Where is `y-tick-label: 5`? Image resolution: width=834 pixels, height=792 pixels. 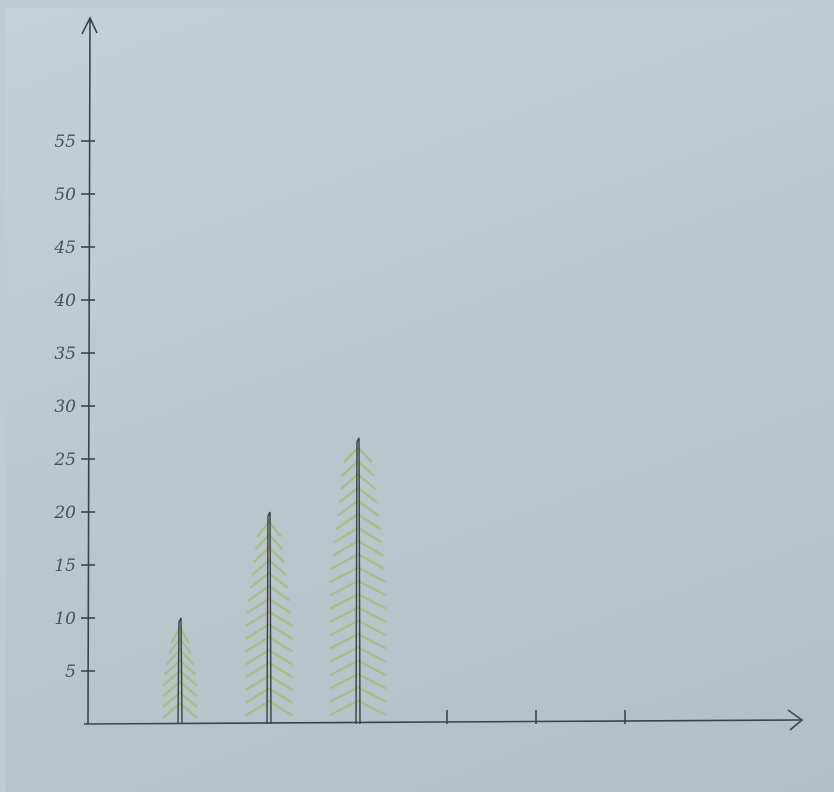
y-tick-label: 5 is located at coordinates (70, 672).